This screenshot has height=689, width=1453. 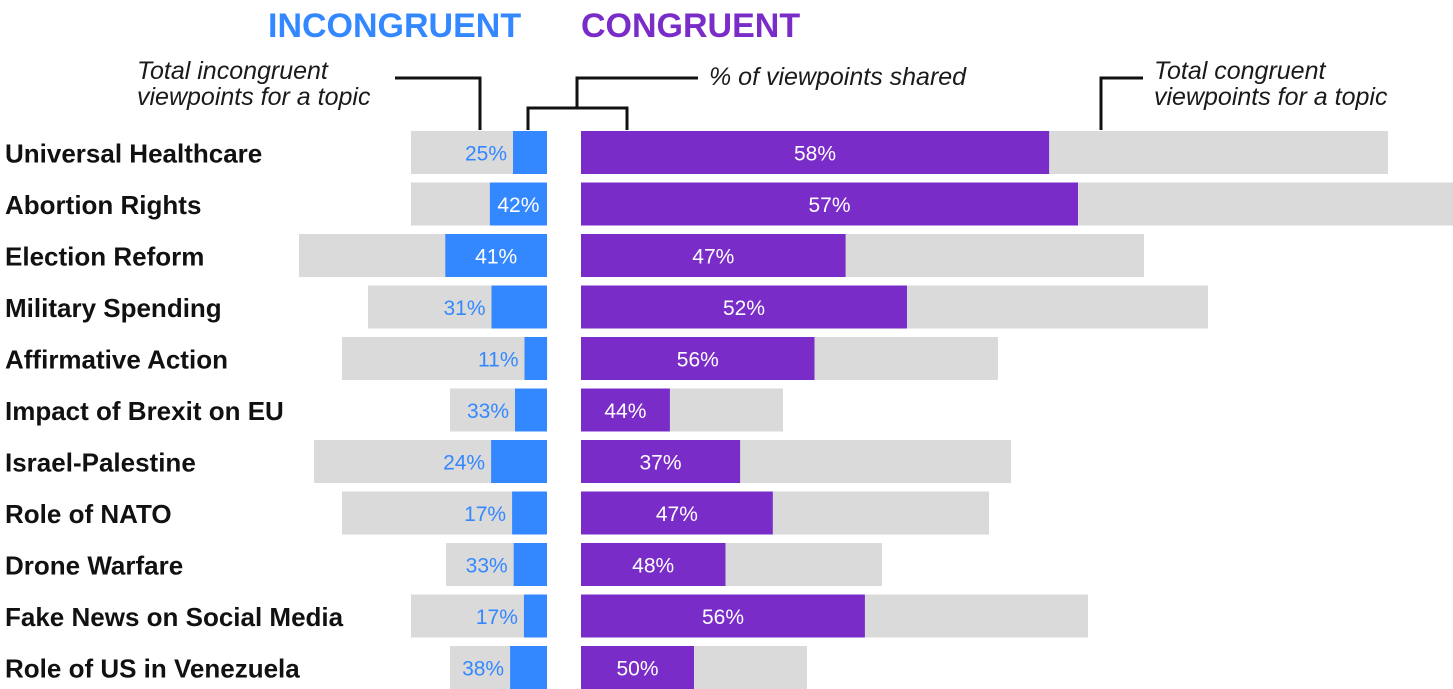 I want to click on incongruent-total-annotation-line-1: Total incongruent, so click(x=233, y=71).